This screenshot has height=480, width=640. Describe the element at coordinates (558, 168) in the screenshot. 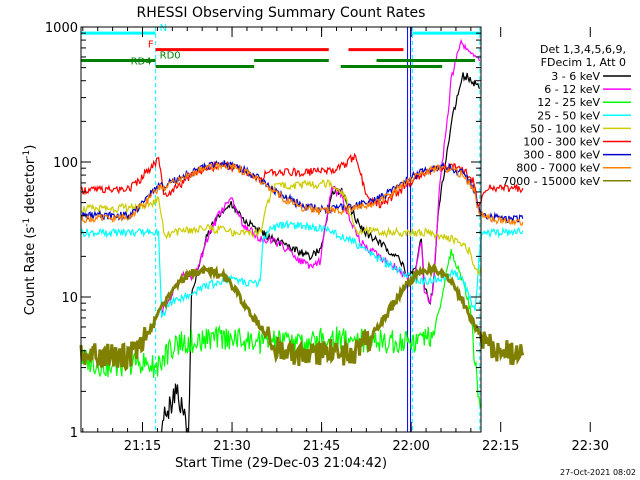

I see `legend-entry-label: 800 - 7000 keV` at that location.